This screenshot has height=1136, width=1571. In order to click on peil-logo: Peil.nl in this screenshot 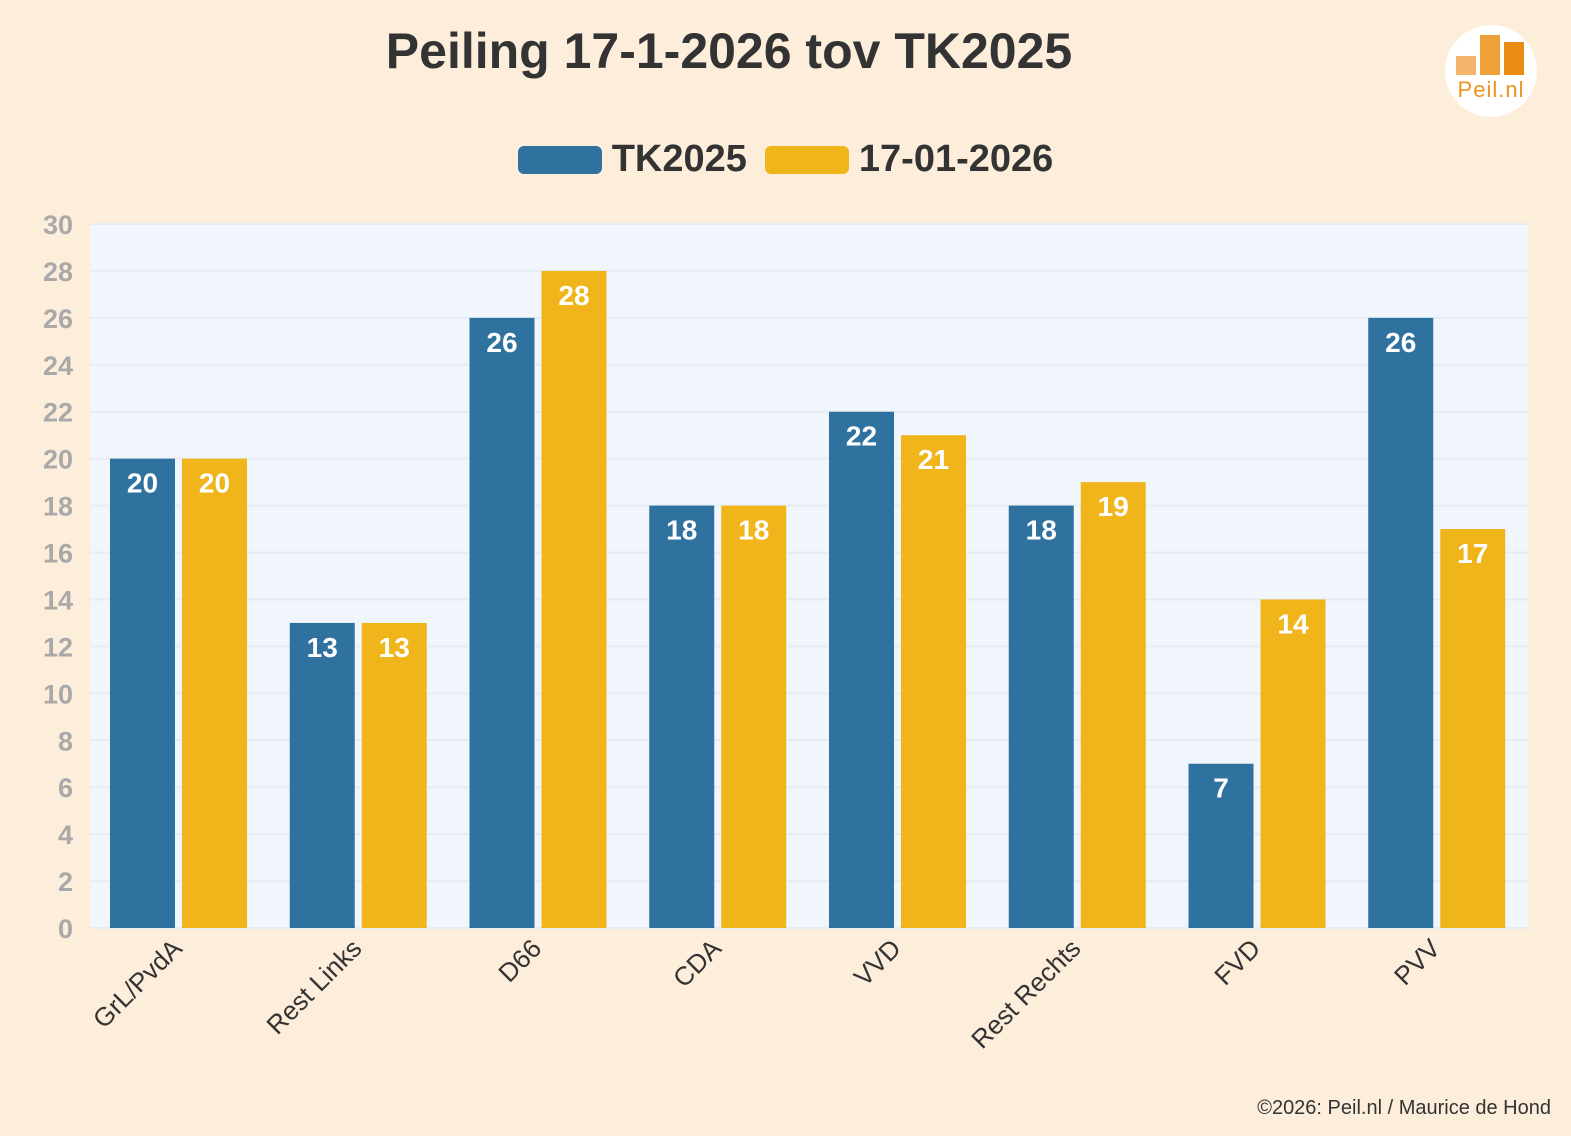, I will do `click(1491, 71)`.